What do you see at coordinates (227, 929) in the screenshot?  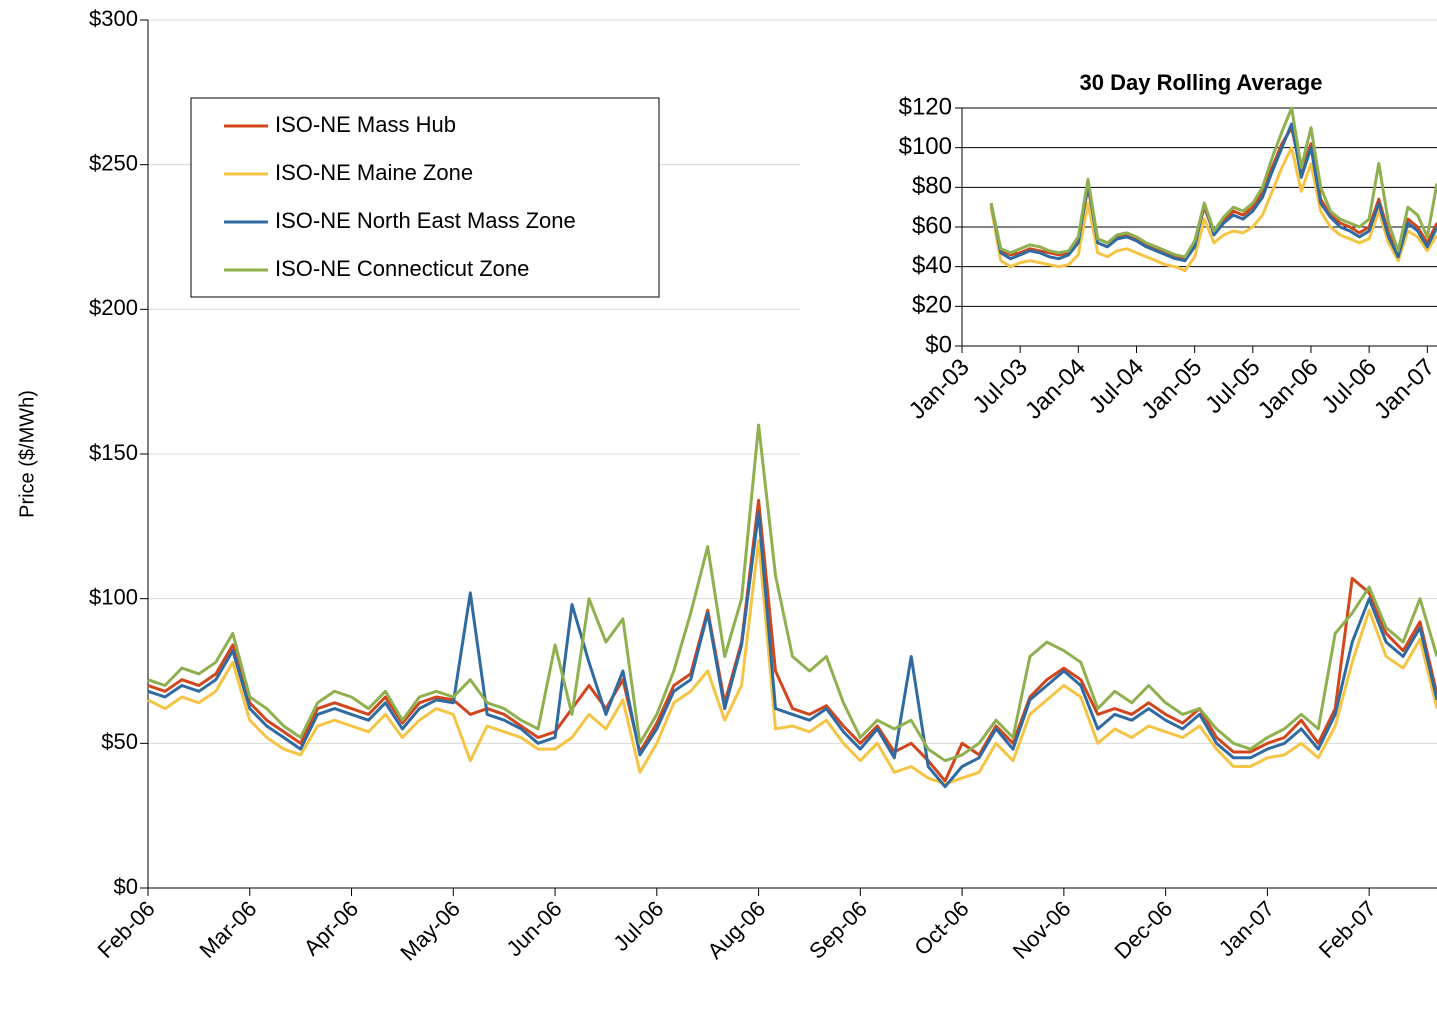 I see `x-tick-label: Mar-06` at bounding box center [227, 929].